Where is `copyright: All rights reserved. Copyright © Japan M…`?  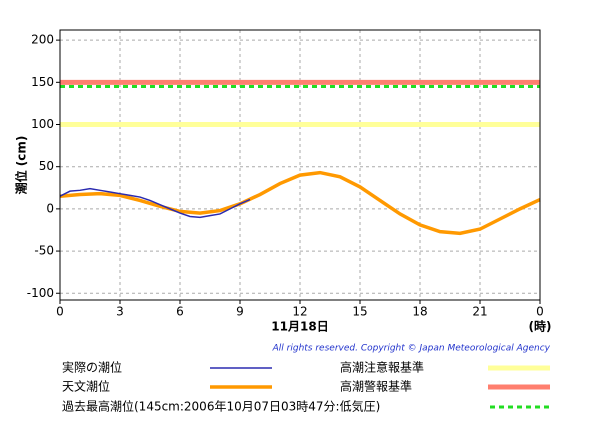 copyright: All rights reserved. Copyright © Japan M… is located at coordinates (411, 349).